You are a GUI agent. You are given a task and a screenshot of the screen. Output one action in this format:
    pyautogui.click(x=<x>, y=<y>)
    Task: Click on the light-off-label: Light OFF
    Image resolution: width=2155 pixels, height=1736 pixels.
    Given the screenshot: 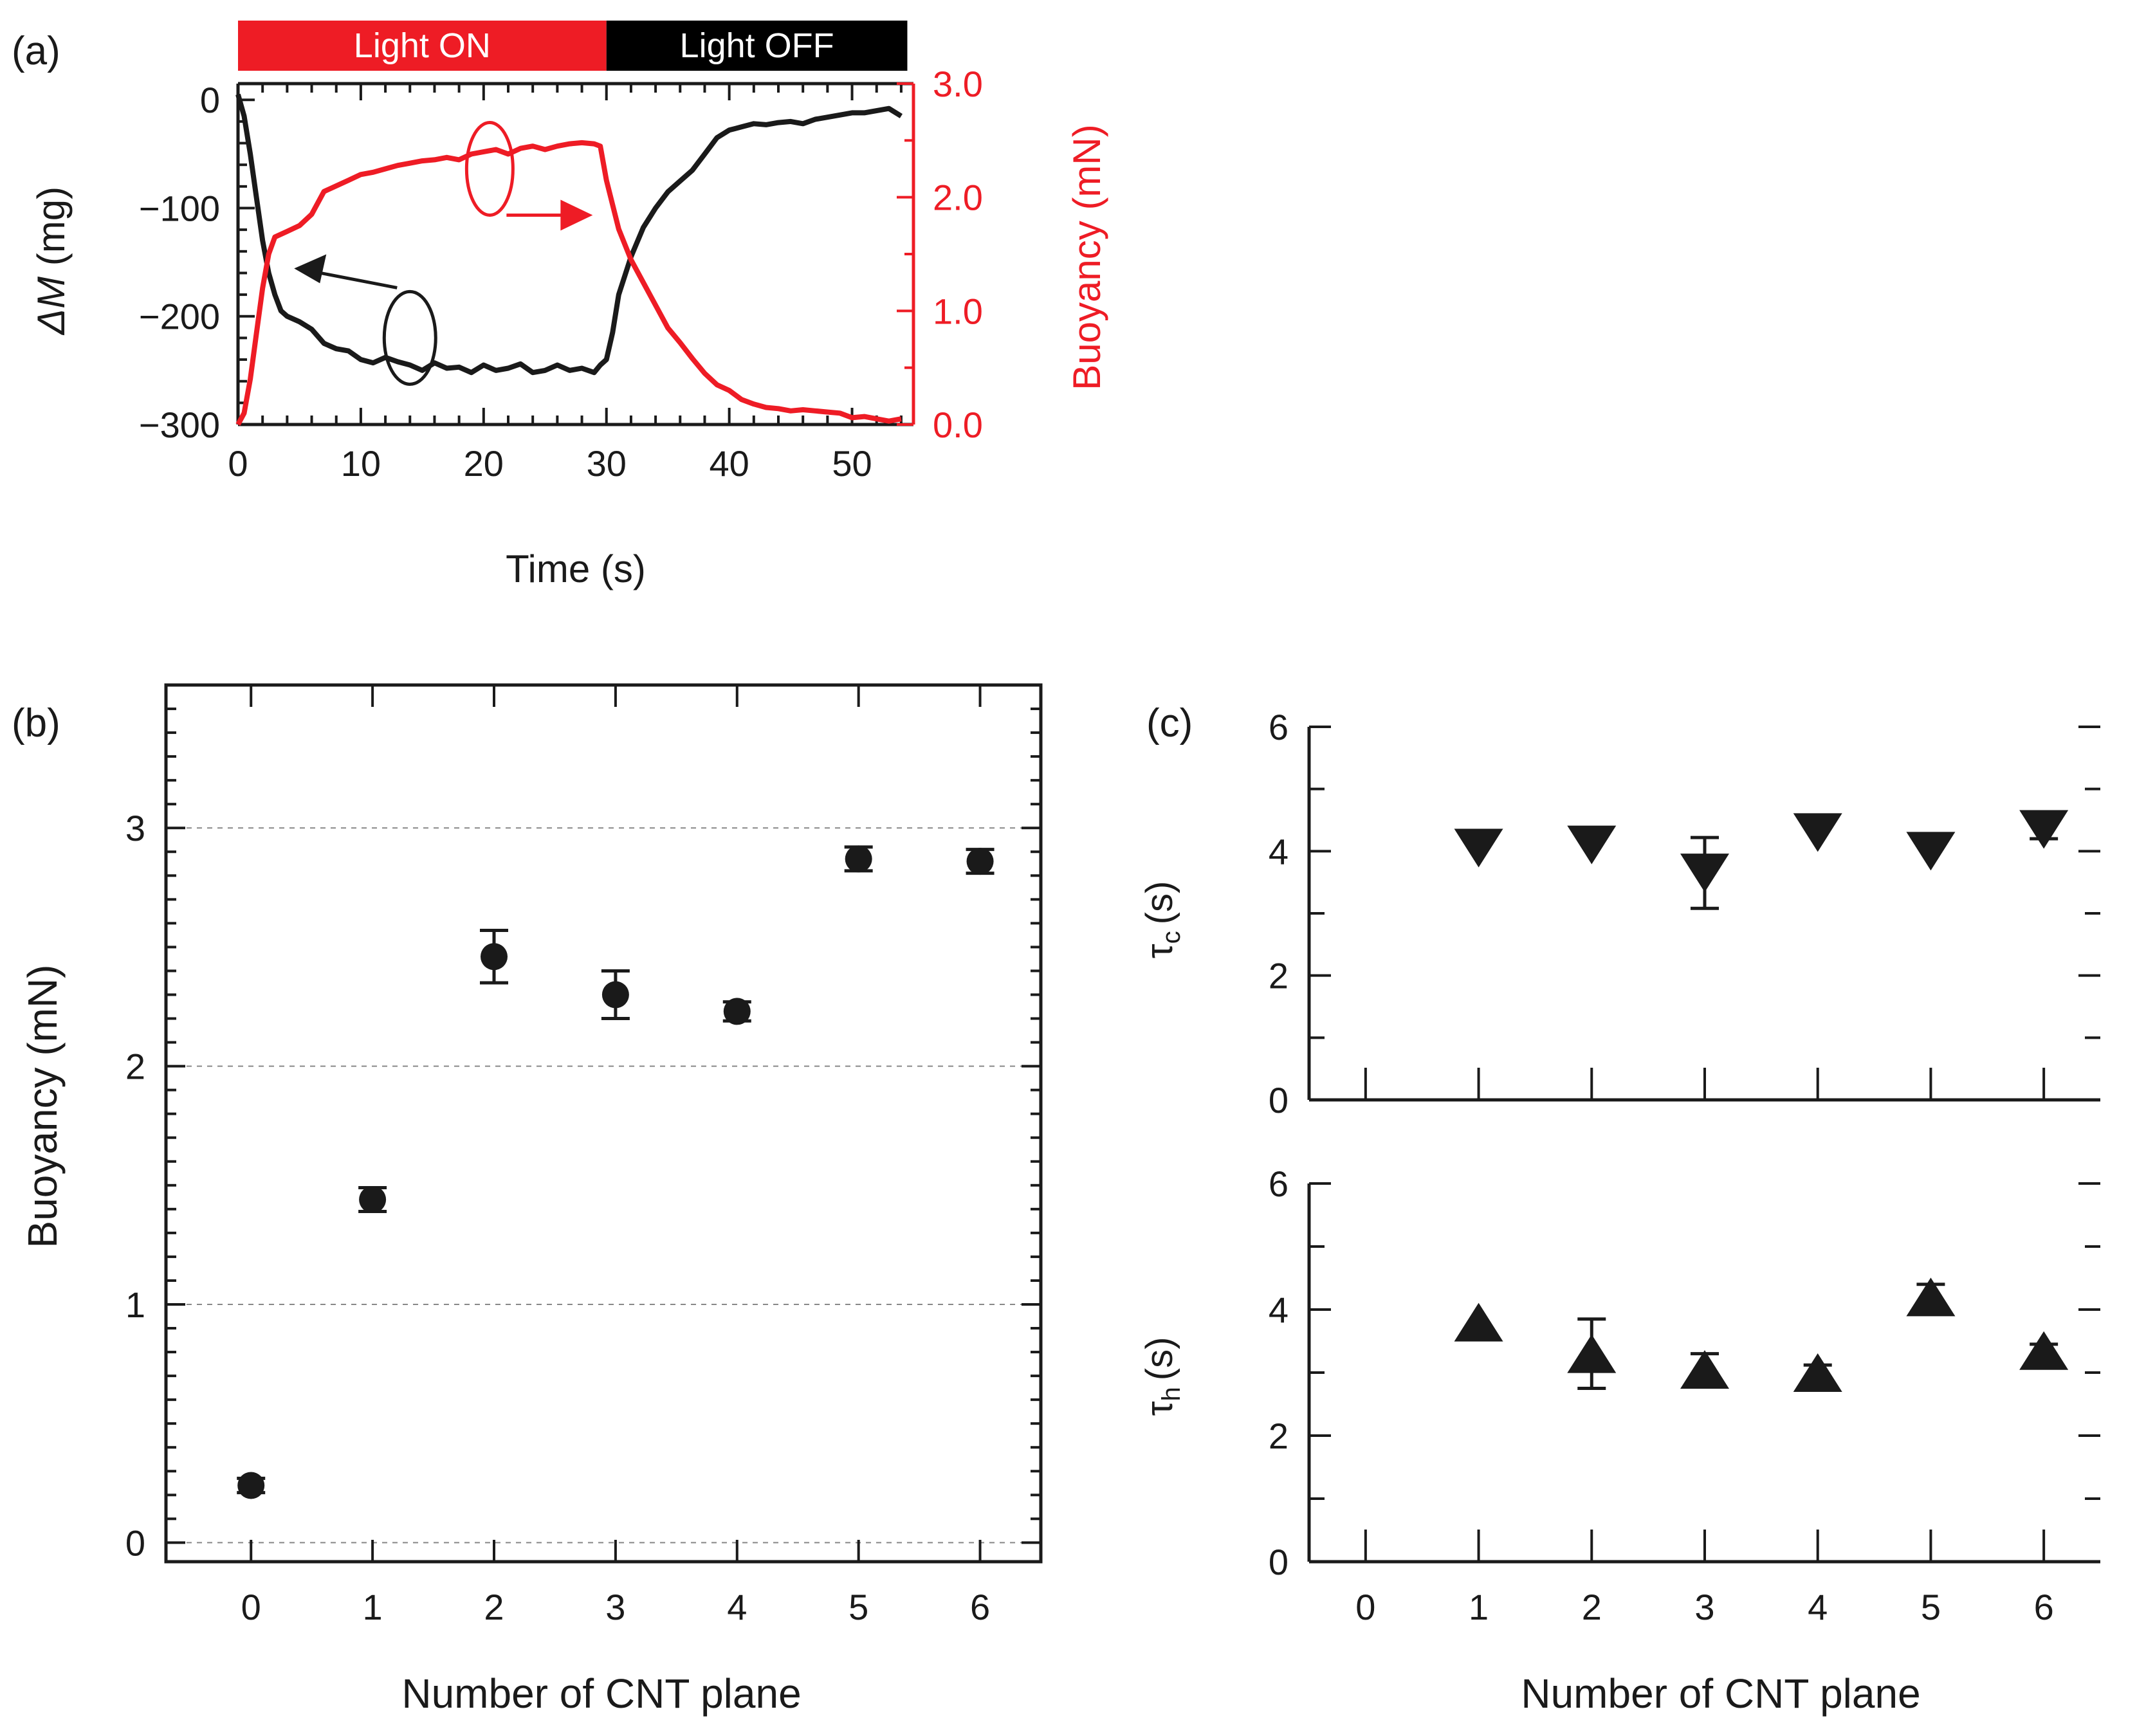 What is the action you would take?
    pyautogui.click(x=757, y=45)
    